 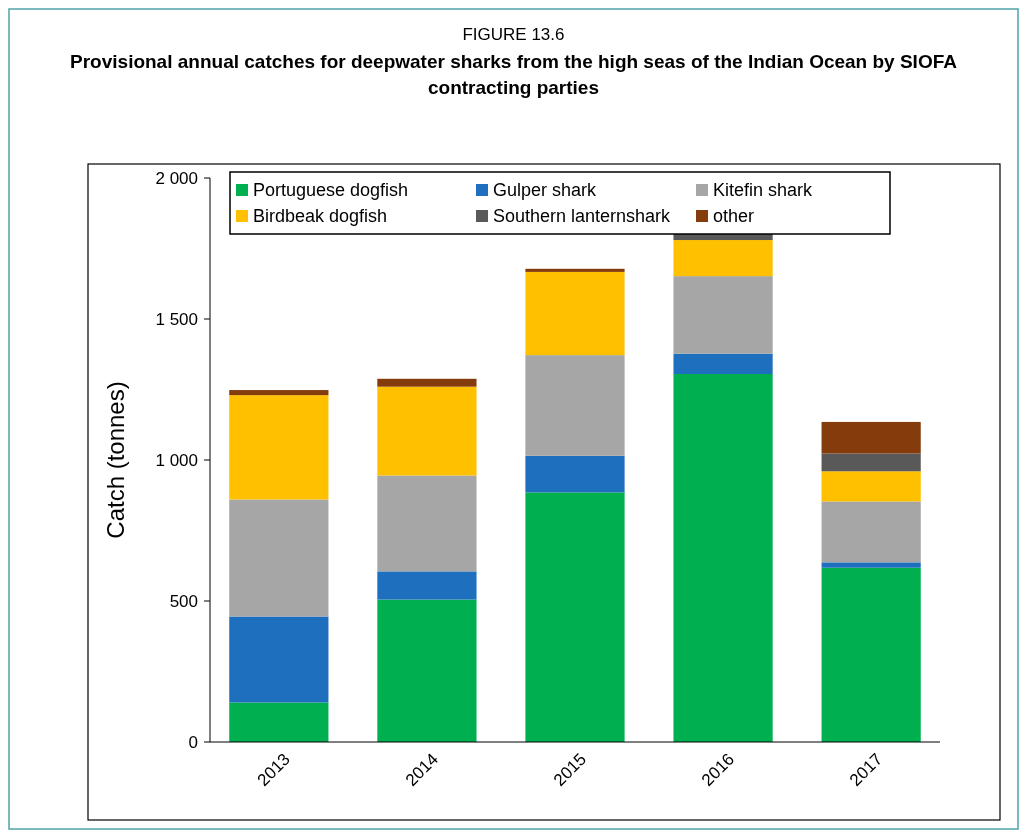 I want to click on y-tick-label: 0, so click(x=193, y=742).